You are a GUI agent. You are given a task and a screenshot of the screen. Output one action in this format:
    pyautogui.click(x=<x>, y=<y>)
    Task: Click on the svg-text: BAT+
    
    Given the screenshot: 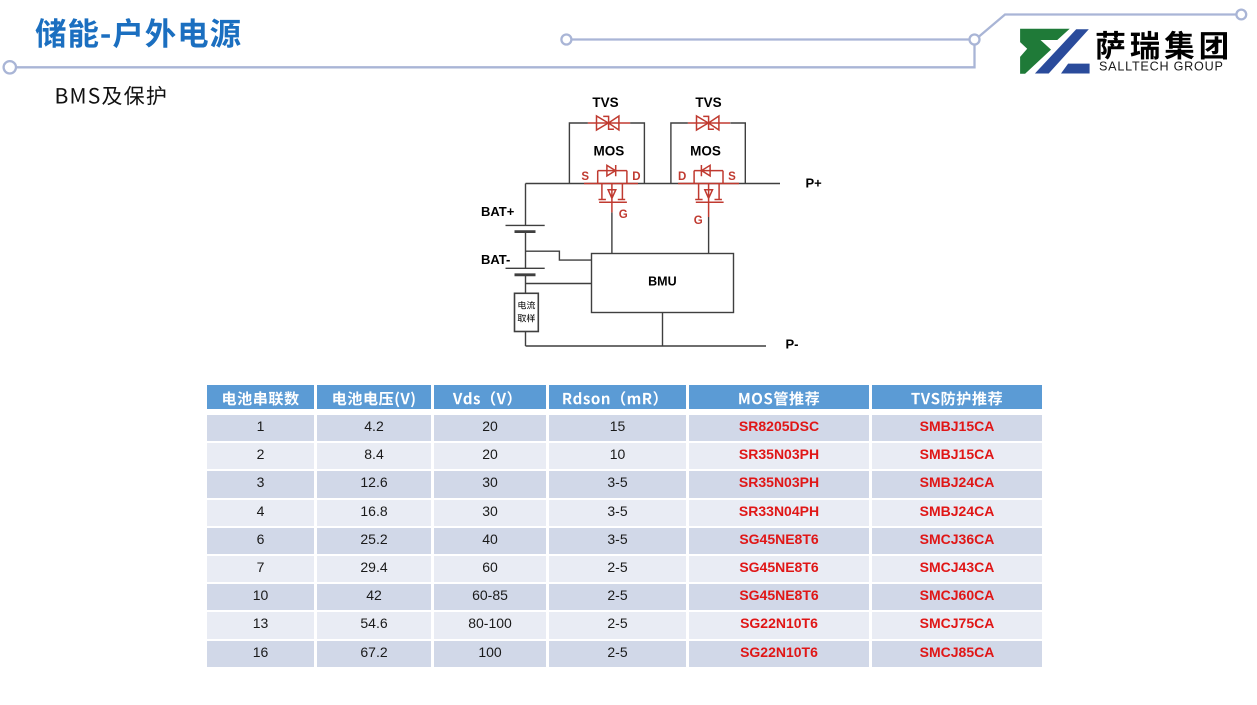 What is the action you would take?
    pyautogui.click(x=498, y=211)
    